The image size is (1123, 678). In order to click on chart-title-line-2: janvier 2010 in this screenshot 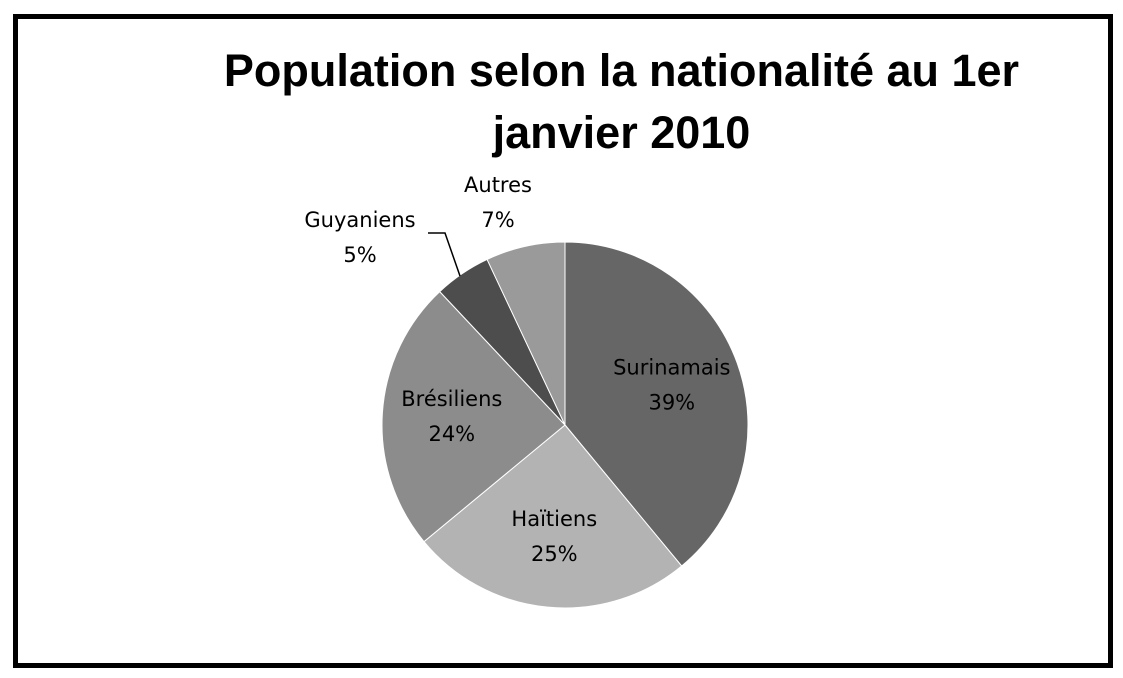, I will do `click(621, 132)`.